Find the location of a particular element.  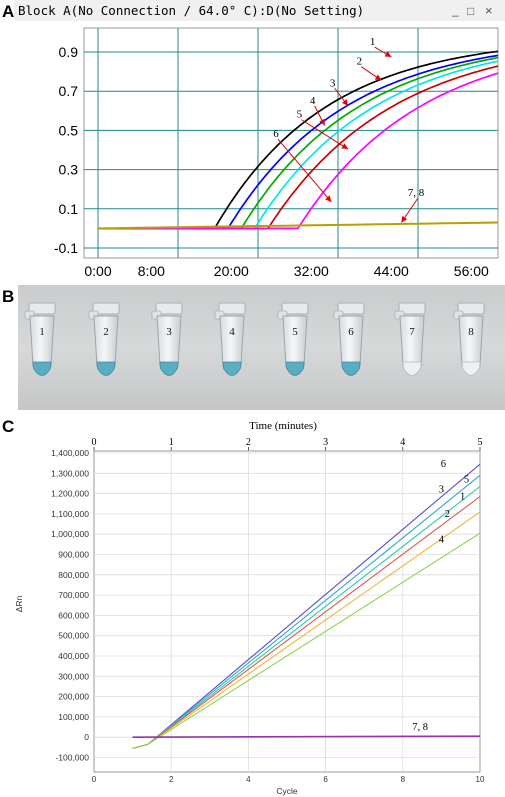

panel-a-annotations: 12 3 45 6 7, 8 is located at coordinates (349, 129).